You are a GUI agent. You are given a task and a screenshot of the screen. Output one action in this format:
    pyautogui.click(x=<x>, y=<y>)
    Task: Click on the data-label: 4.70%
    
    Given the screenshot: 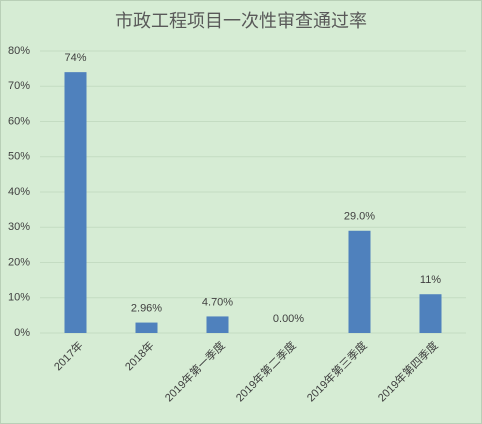 What is the action you would take?
    pyautogui.click(x=217, y=302)
    